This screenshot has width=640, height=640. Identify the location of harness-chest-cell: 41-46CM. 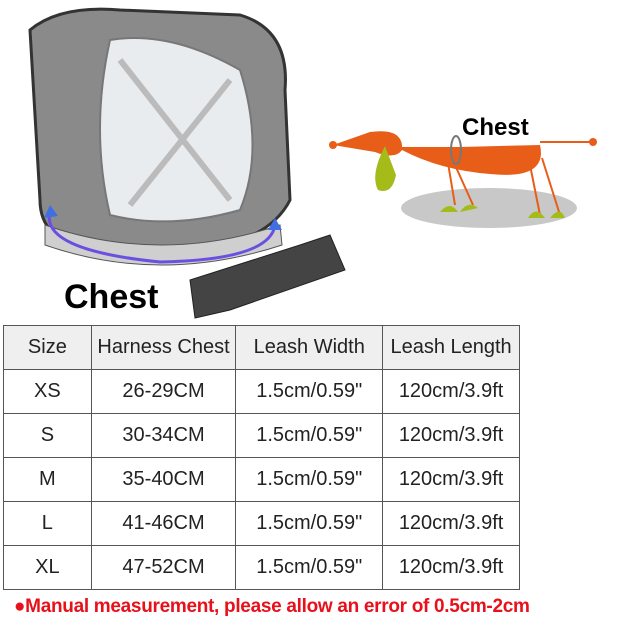
(163, 523).